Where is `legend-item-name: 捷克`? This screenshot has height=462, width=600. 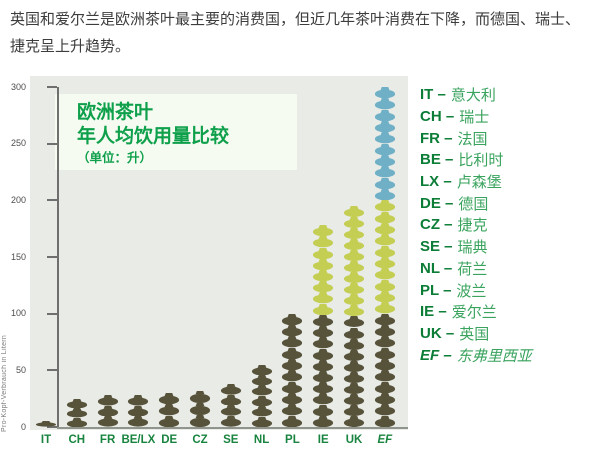 legend-item-name: 捷克 is located at coordinates (472, 226).